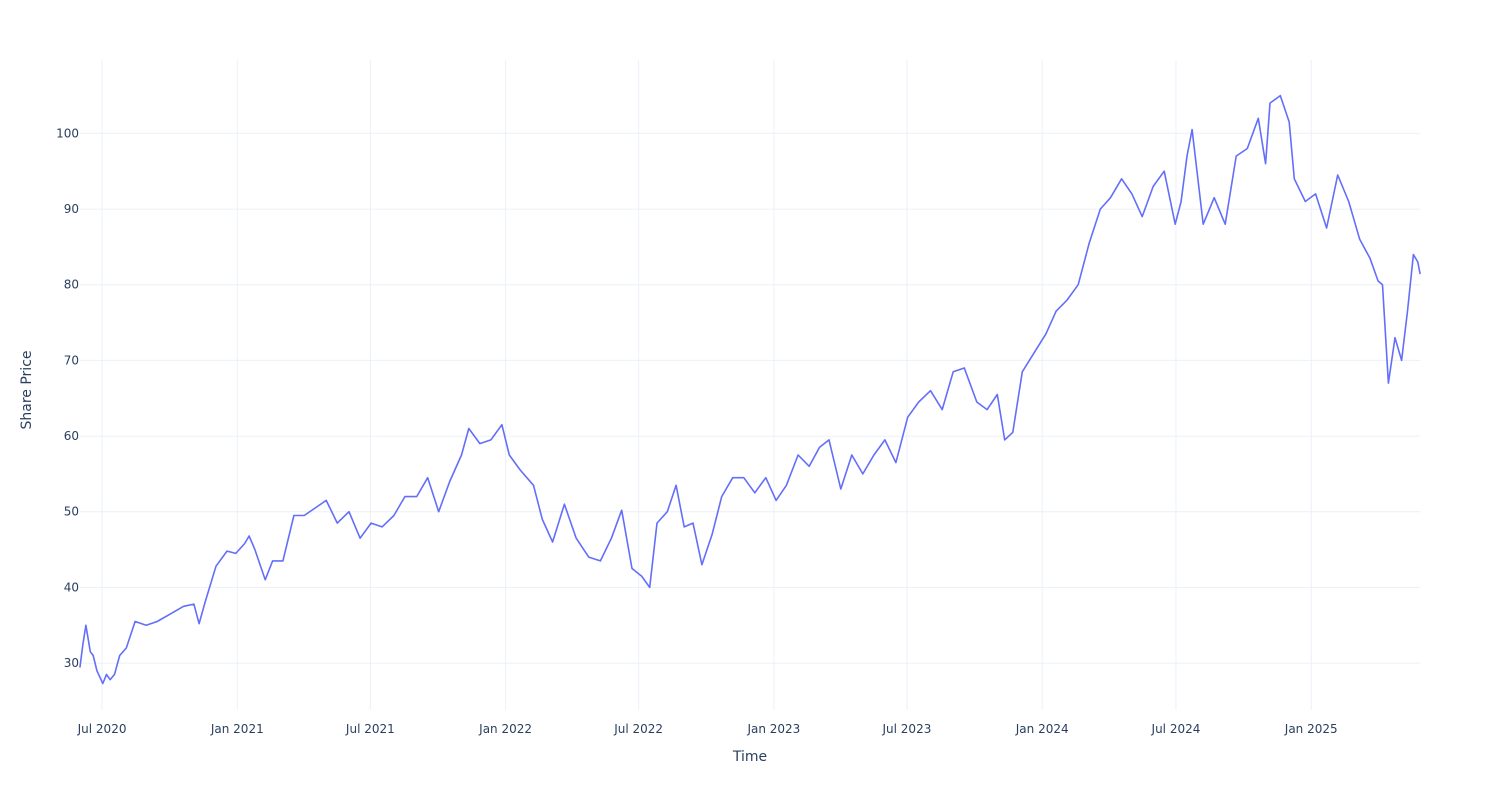  Describe the element at coordinates (370, 729) in the screenshot. I see `x-tick-label: Jul 2021` at that location.